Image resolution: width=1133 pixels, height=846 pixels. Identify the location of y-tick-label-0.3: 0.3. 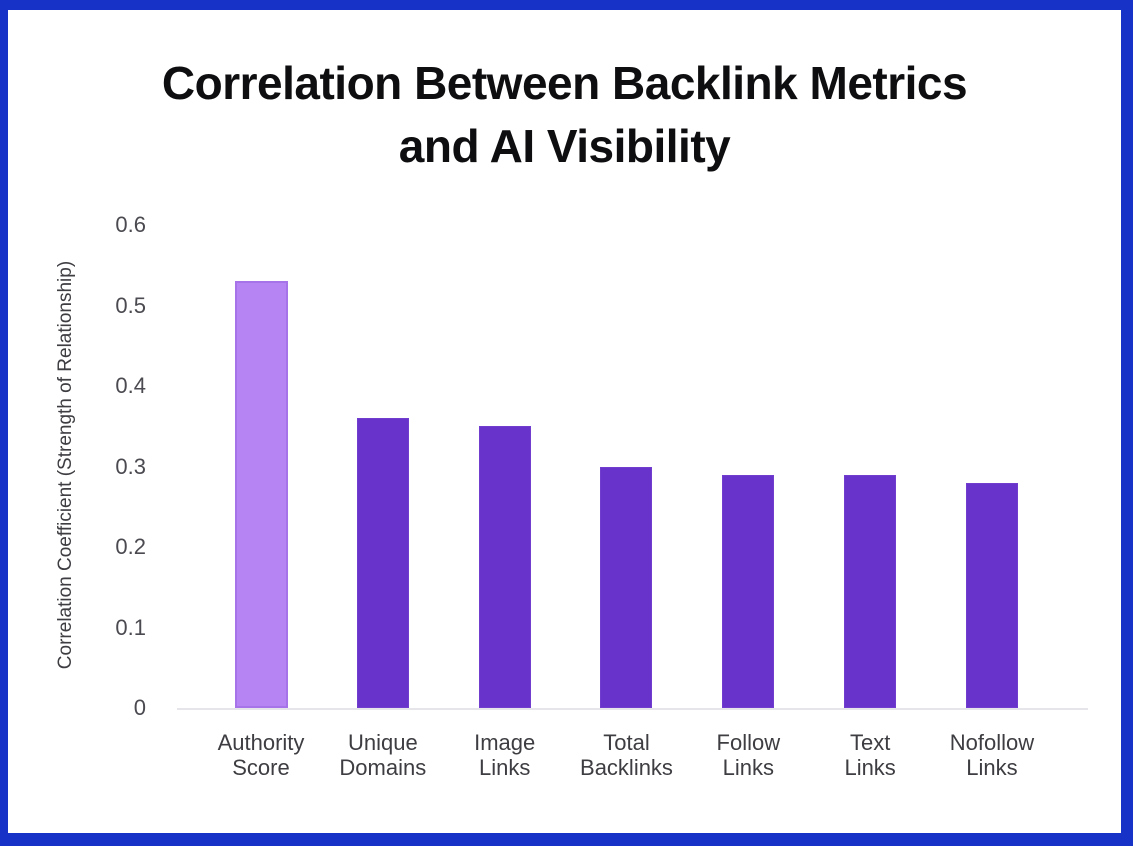
(130, 466).